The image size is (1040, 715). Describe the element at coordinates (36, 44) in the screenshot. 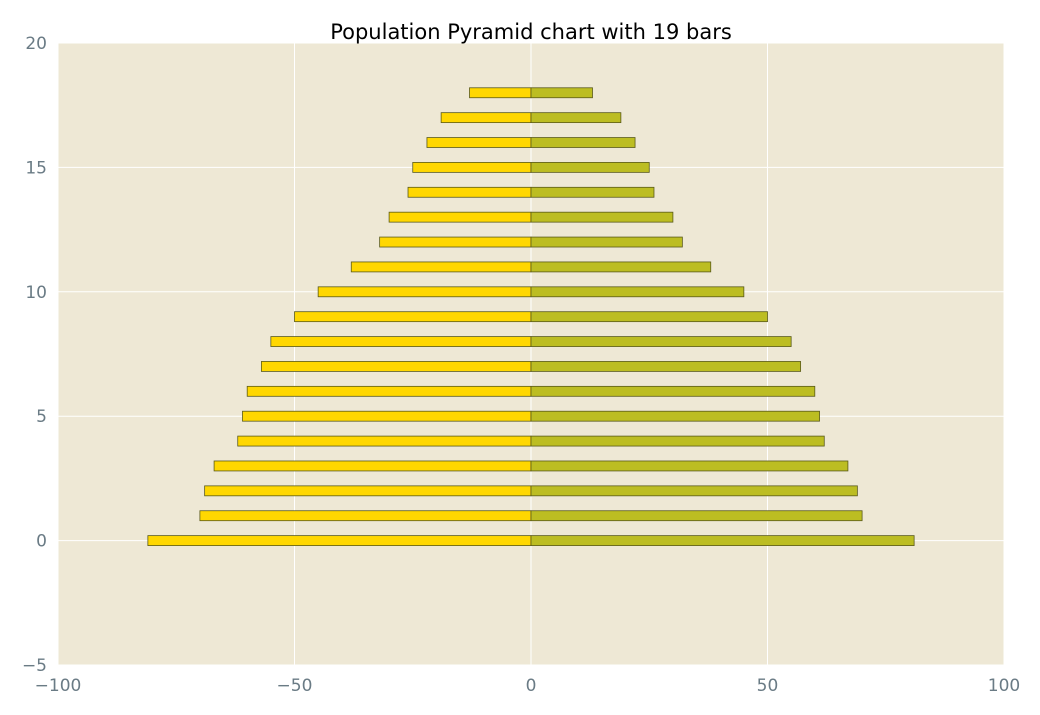

I see `y-tick-label: 20` at that location.